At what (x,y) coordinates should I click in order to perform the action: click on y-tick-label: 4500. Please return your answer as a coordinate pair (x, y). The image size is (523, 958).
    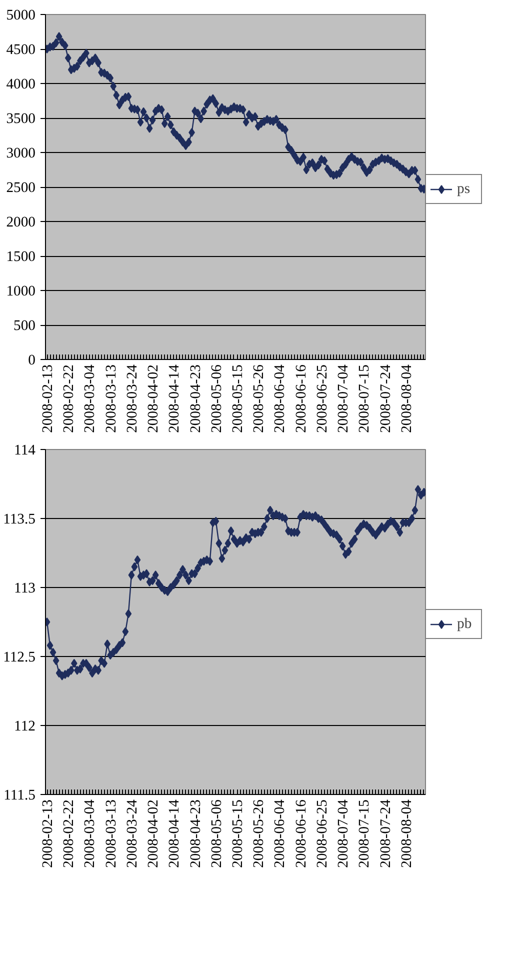
    Looking at the image, I should click on (21, 50).